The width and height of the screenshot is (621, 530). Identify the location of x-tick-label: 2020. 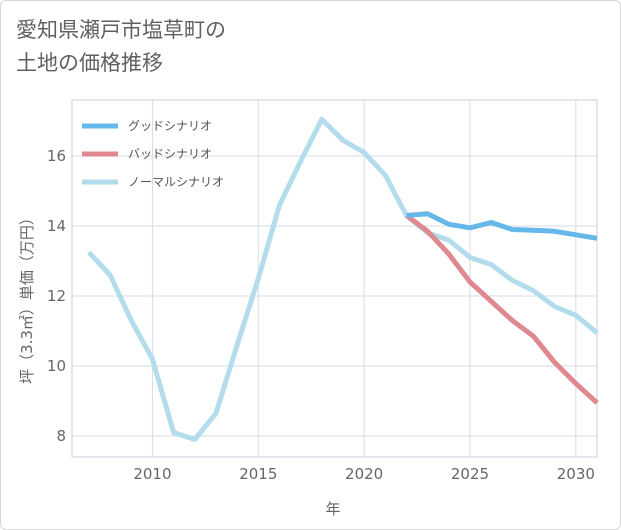
(364, 474).